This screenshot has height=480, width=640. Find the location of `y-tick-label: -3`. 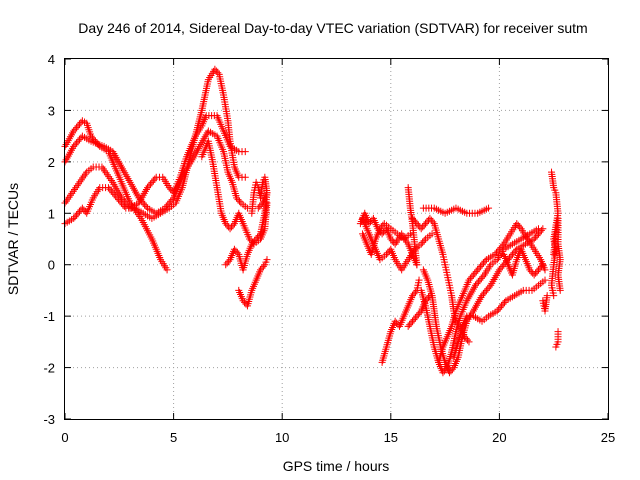

y-tick-label: -3 is located at coordinates (49, 419).